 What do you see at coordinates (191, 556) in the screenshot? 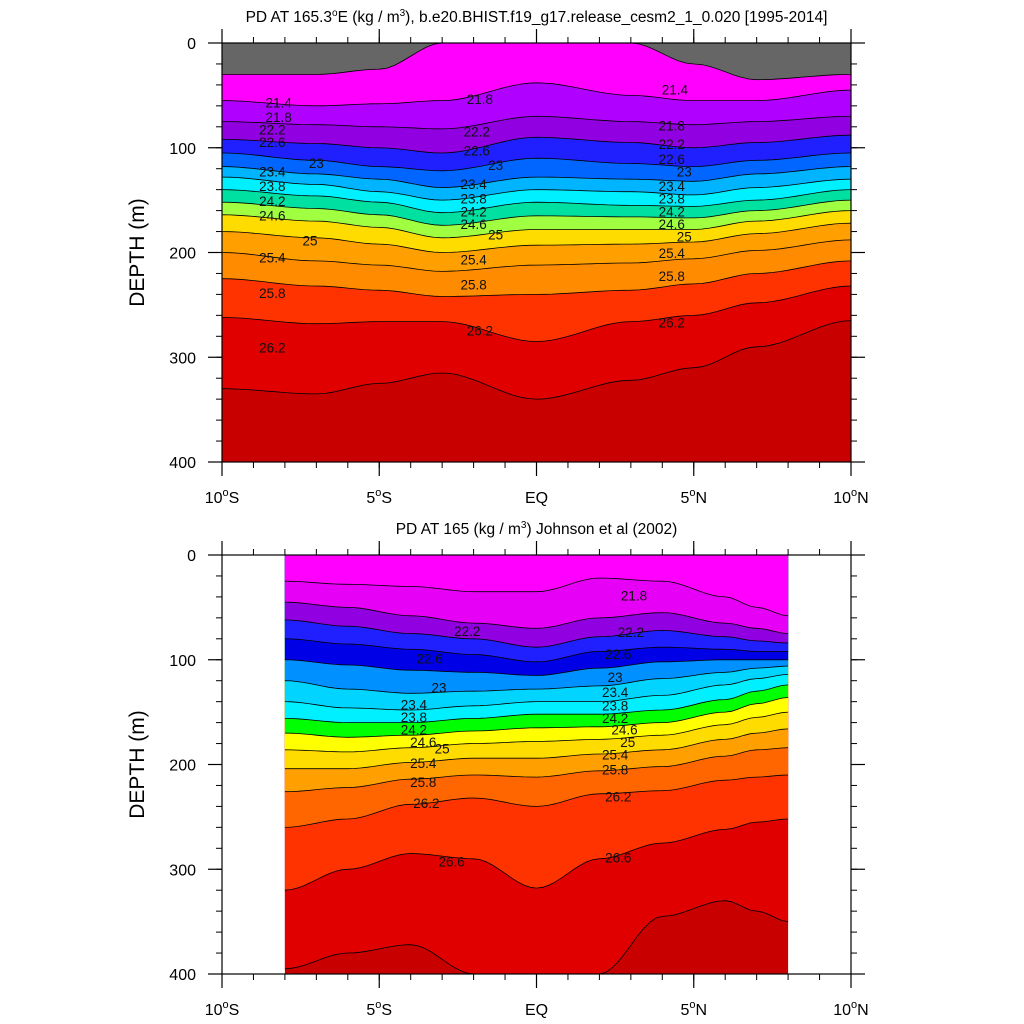
I see `y-tick-label: 0` at bounding box center [191, 556].